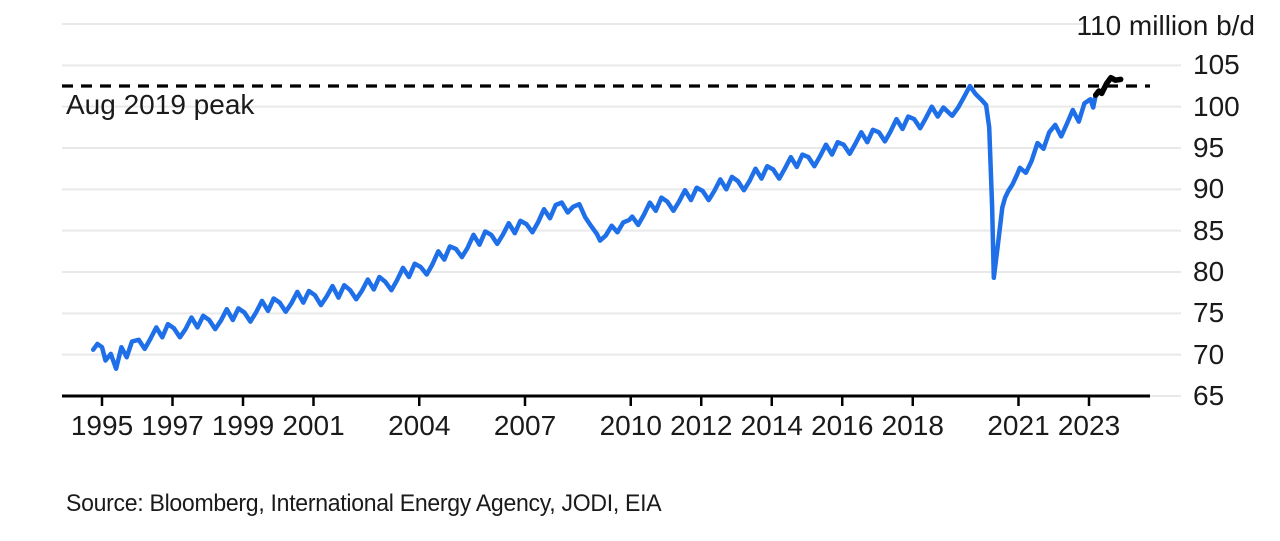 The height and width of the screenshot is (541, 1280). I want to click on x-axis-label: 1997, so click(172, 425).